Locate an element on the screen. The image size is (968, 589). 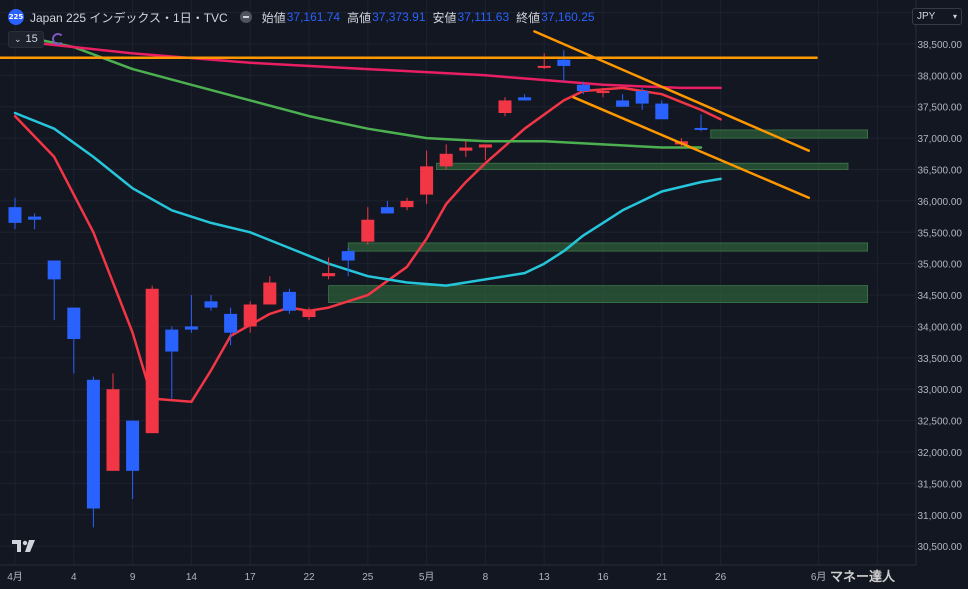
price-tick-label: 32,500.00 is located at coordinates (940, 422).